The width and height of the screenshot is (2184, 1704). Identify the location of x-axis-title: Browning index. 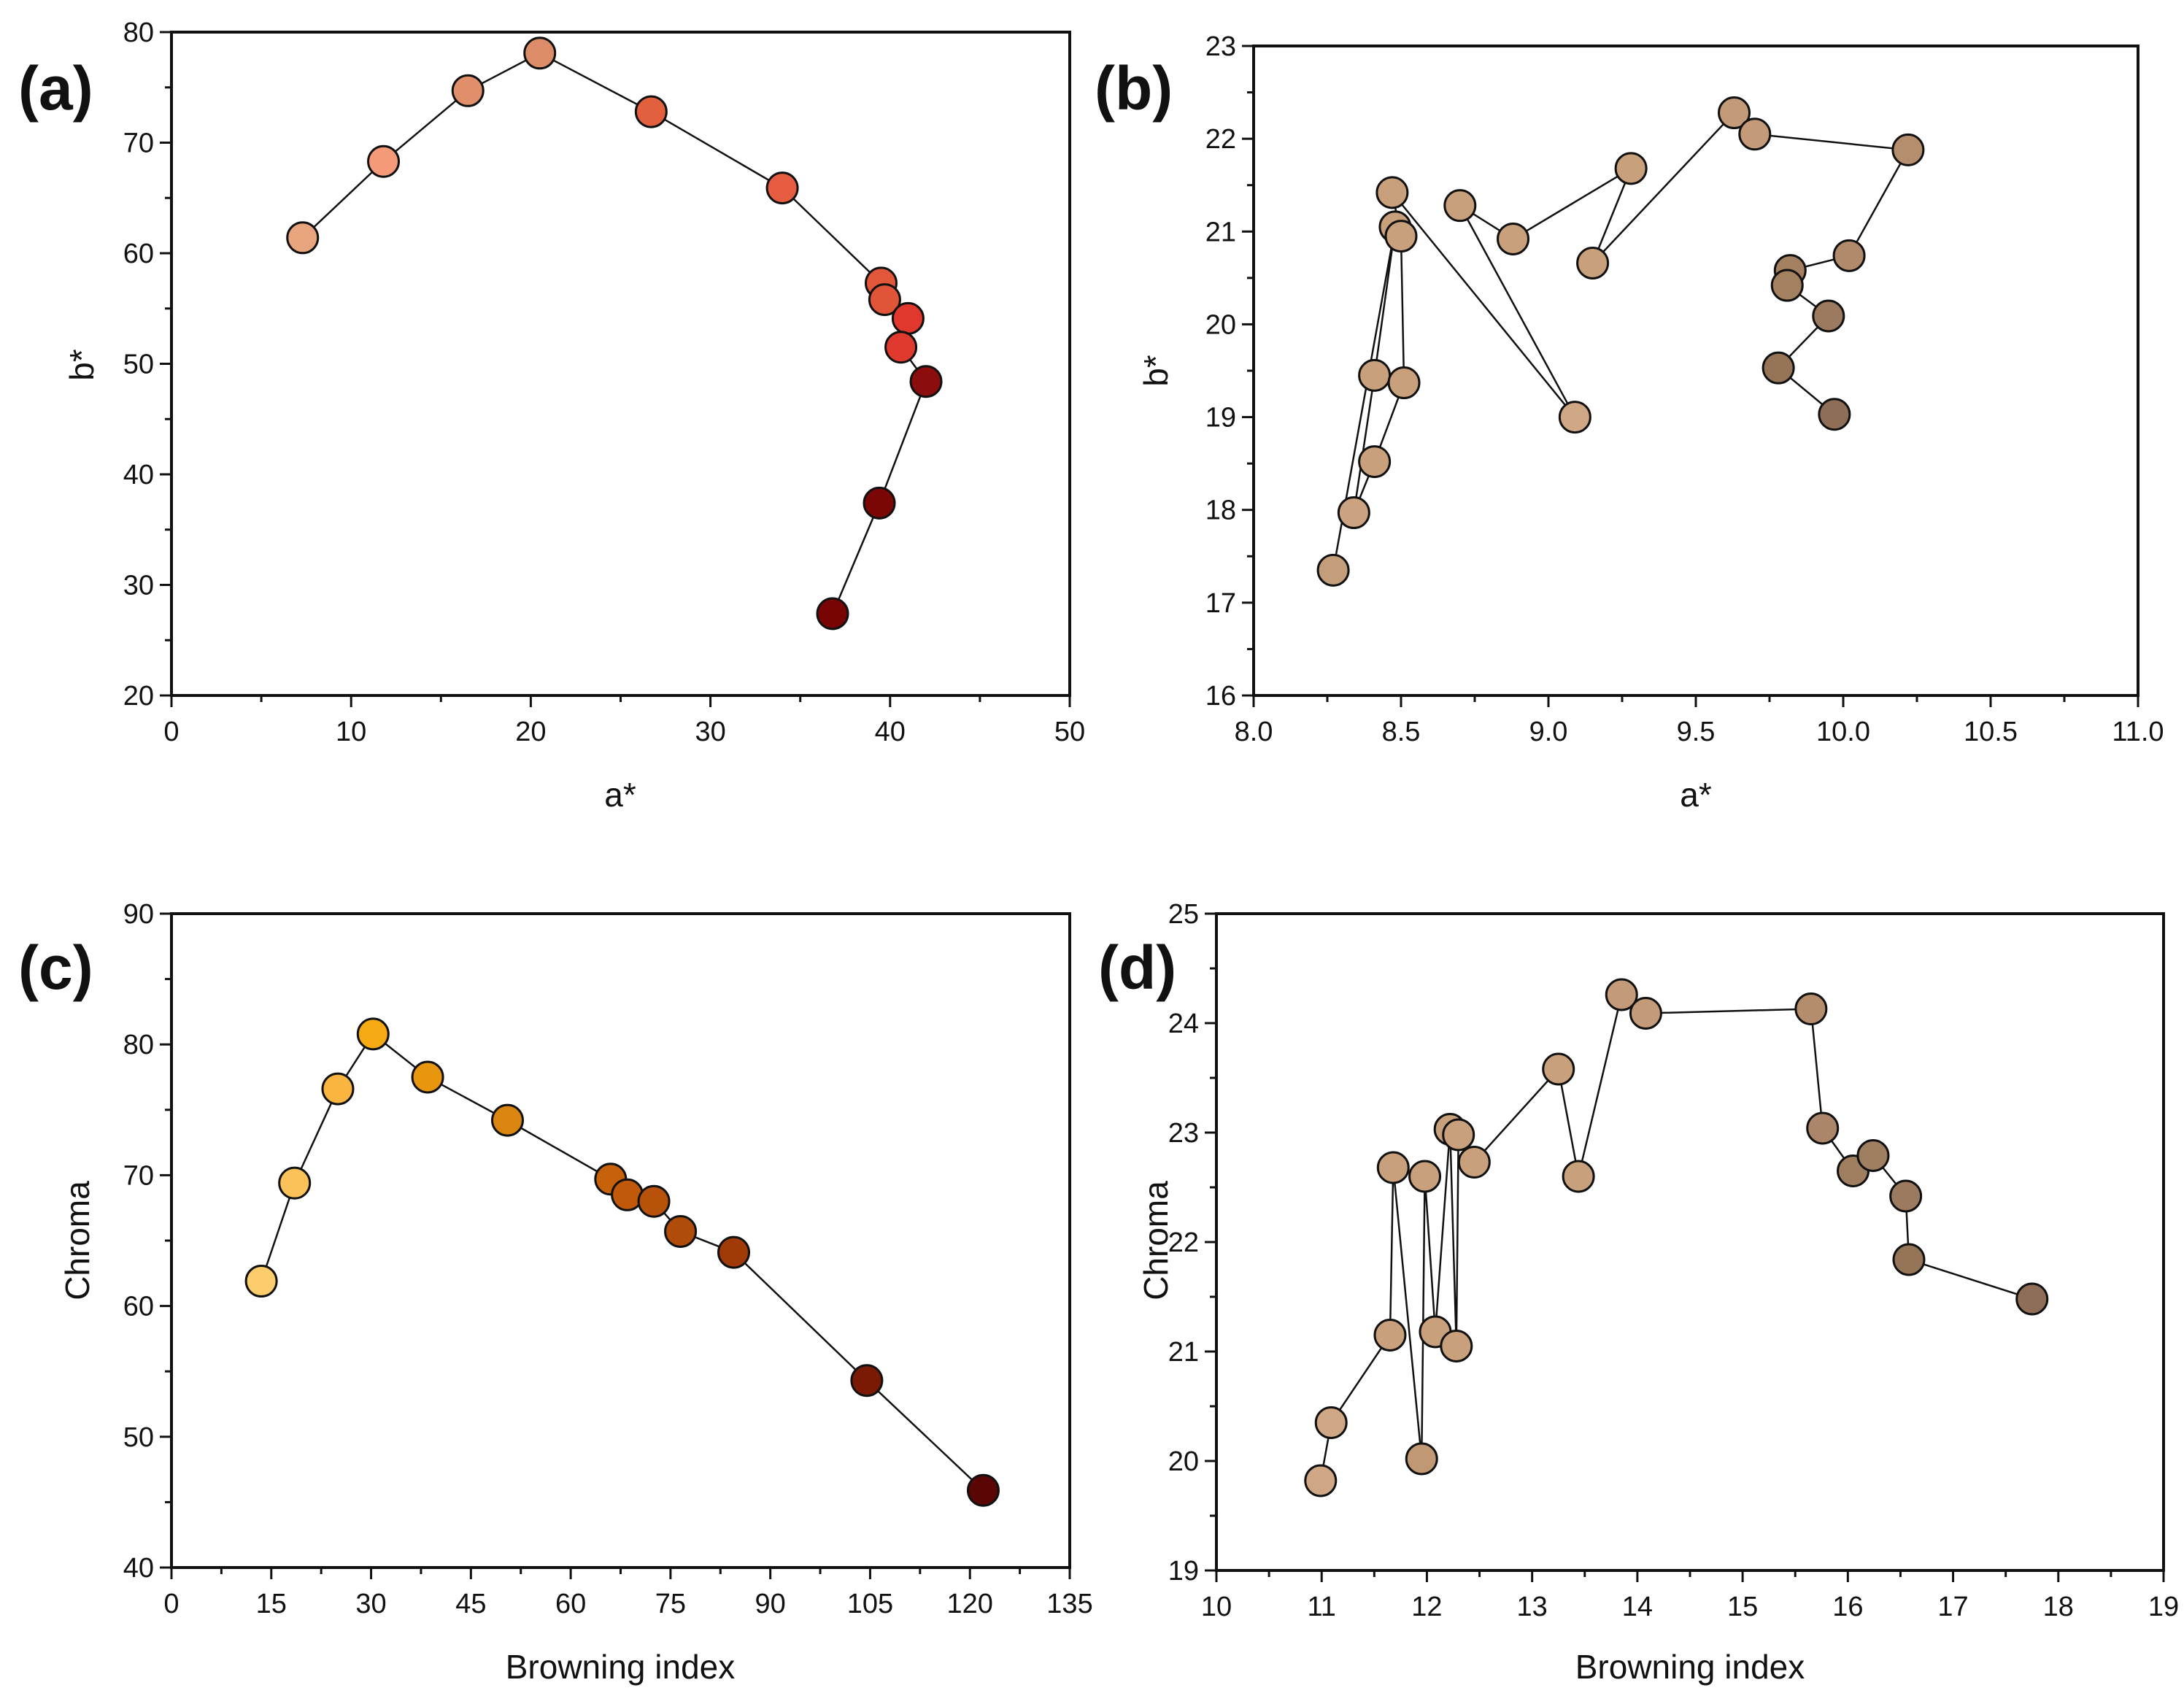
(1690, 1667).